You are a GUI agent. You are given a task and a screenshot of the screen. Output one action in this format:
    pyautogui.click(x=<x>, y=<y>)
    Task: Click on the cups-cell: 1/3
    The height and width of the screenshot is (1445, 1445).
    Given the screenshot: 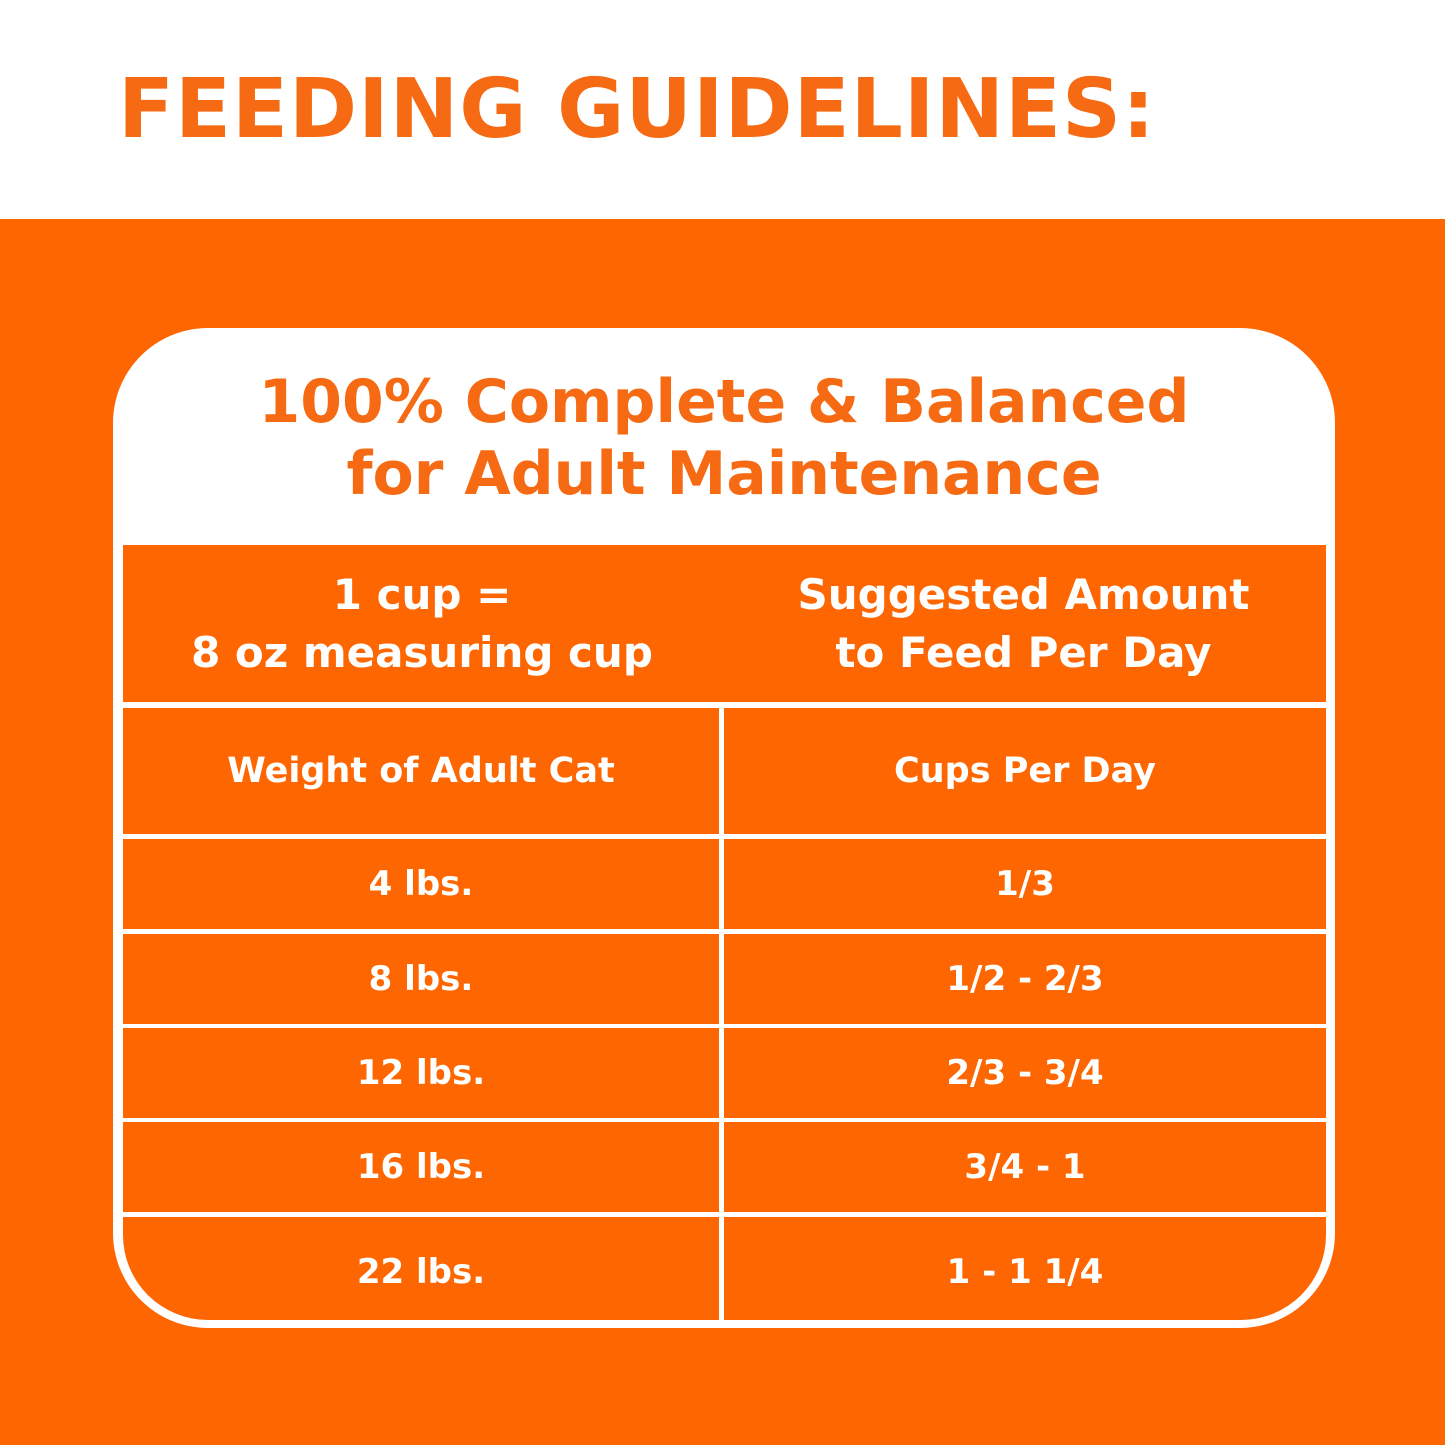 What is the action you would take?
    pyautogui.click(x=1025, y=884)
    